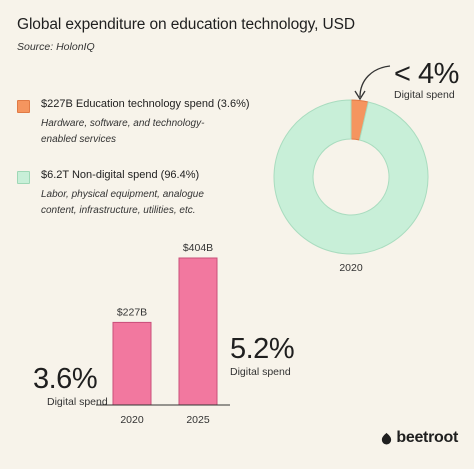 The height and width of the screenshot is (469, 474). I want to click on legend-label-nondigital: $6.2T Non-digital spend (96.4%), so click(120, 175).